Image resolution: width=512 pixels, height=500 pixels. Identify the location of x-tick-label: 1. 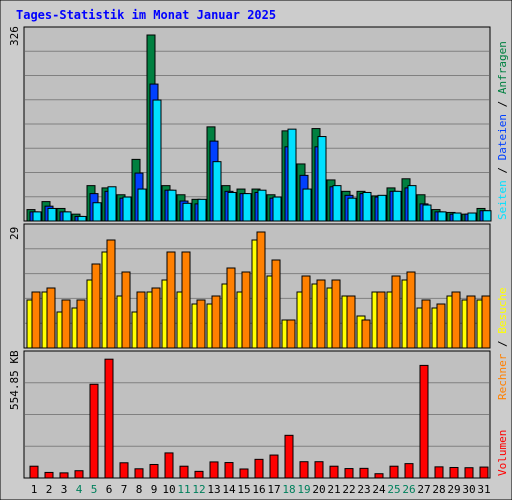
(34, 489).